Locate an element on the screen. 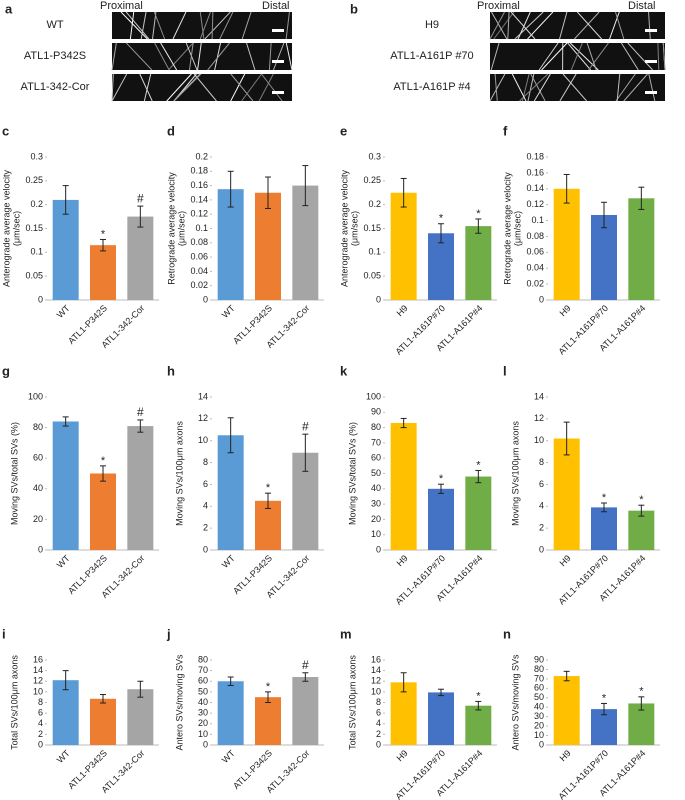  y-tick-label: 16 is located at coordinates (38, 659).